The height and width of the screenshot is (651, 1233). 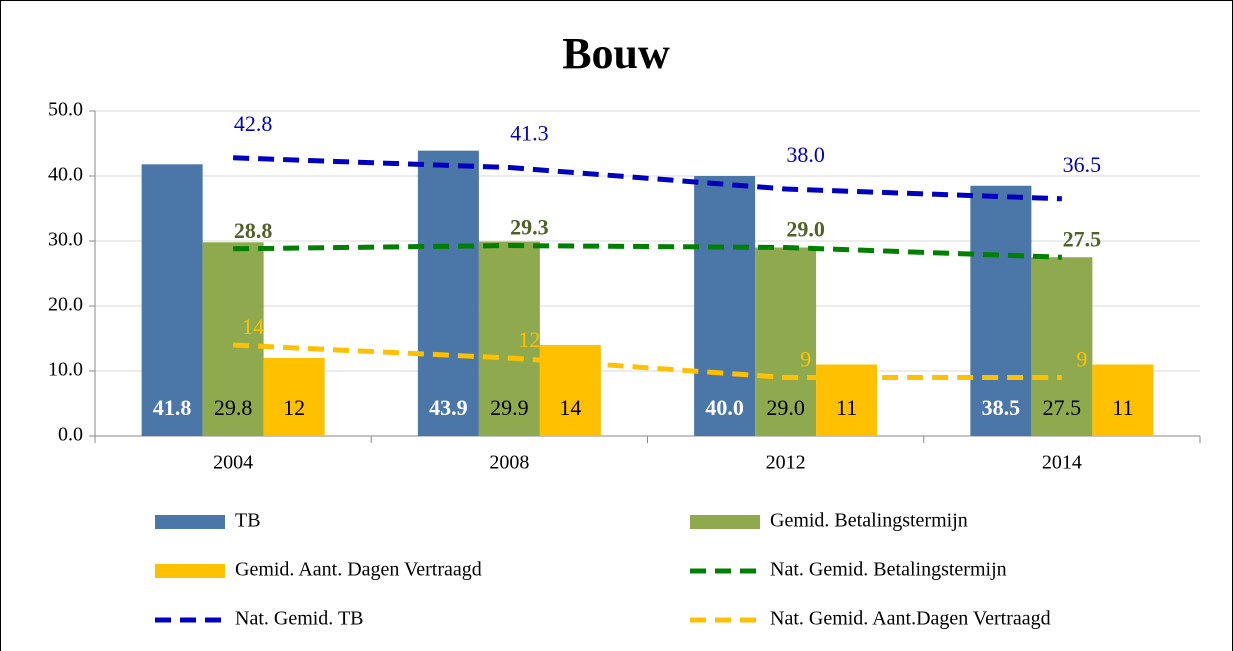 I want to click on line-value-label: 29.0, so click(x=805, y=229).